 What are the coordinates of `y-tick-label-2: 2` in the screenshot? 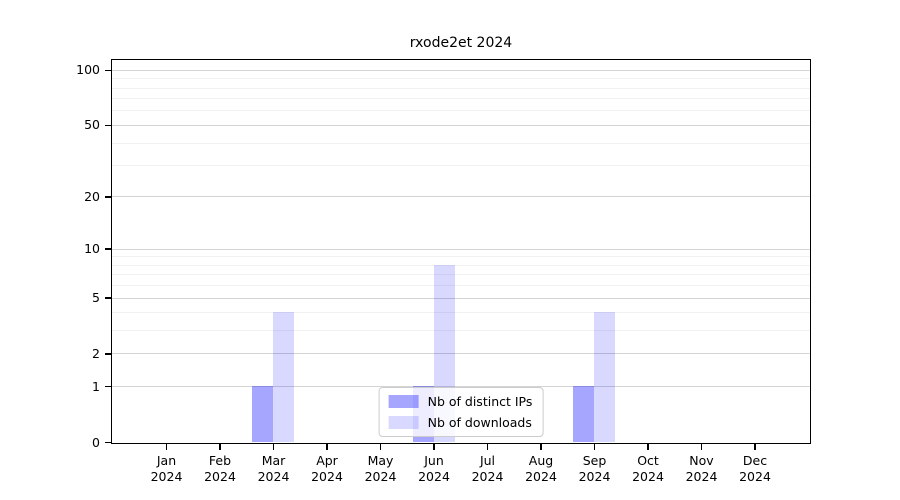 It's located at (96, 353).